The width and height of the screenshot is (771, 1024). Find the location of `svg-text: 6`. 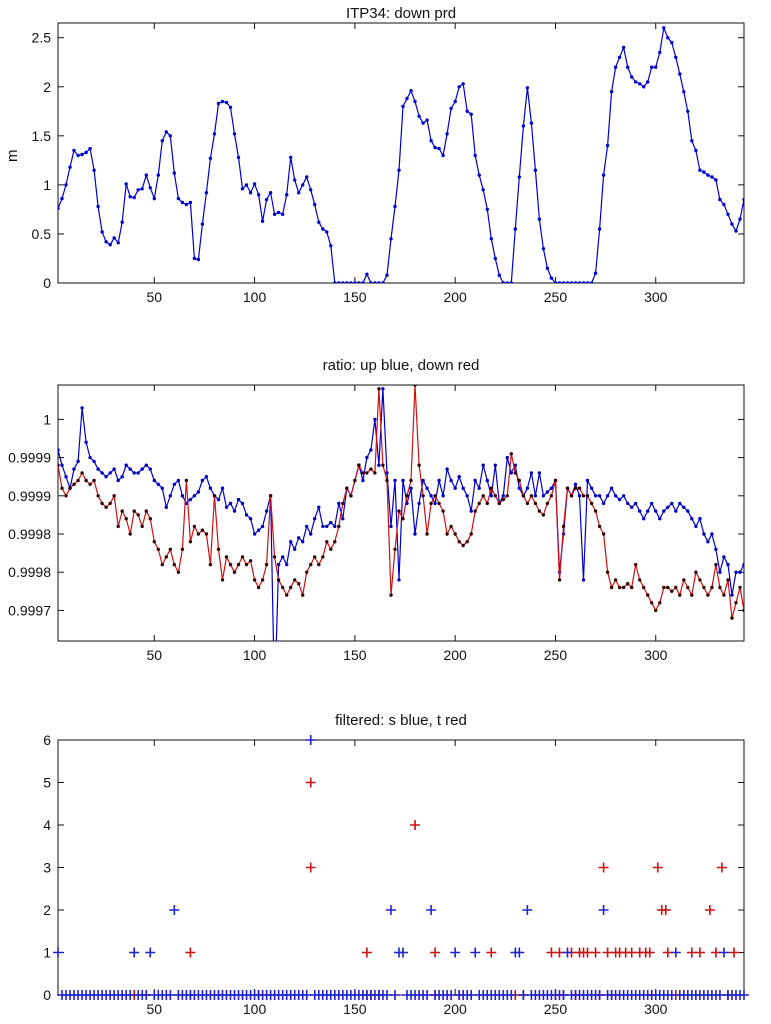

svg-text: 6 is located at coordinates (47, 740).